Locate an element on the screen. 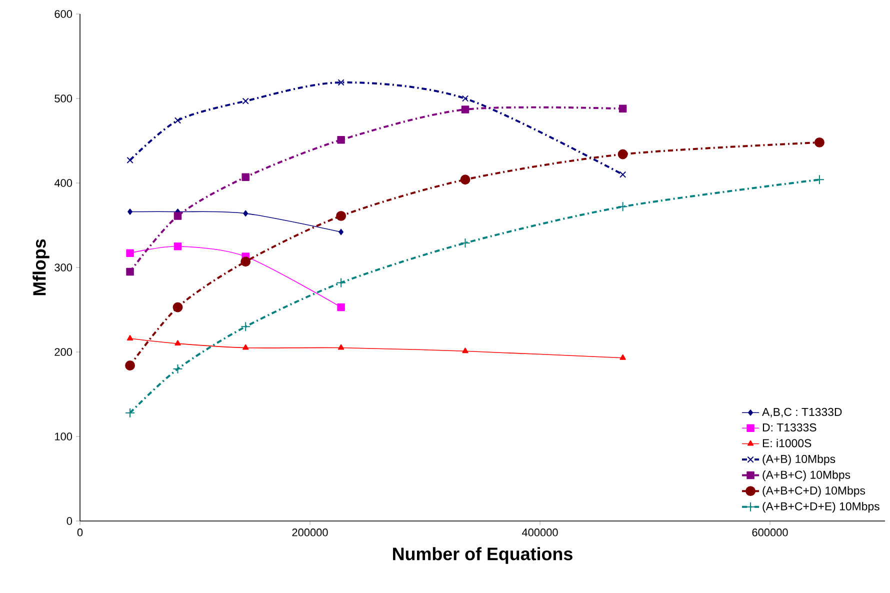 The height and width of the screenshot is (593, 890). y-tick-label: 600 is located at coordinates (63, 14).